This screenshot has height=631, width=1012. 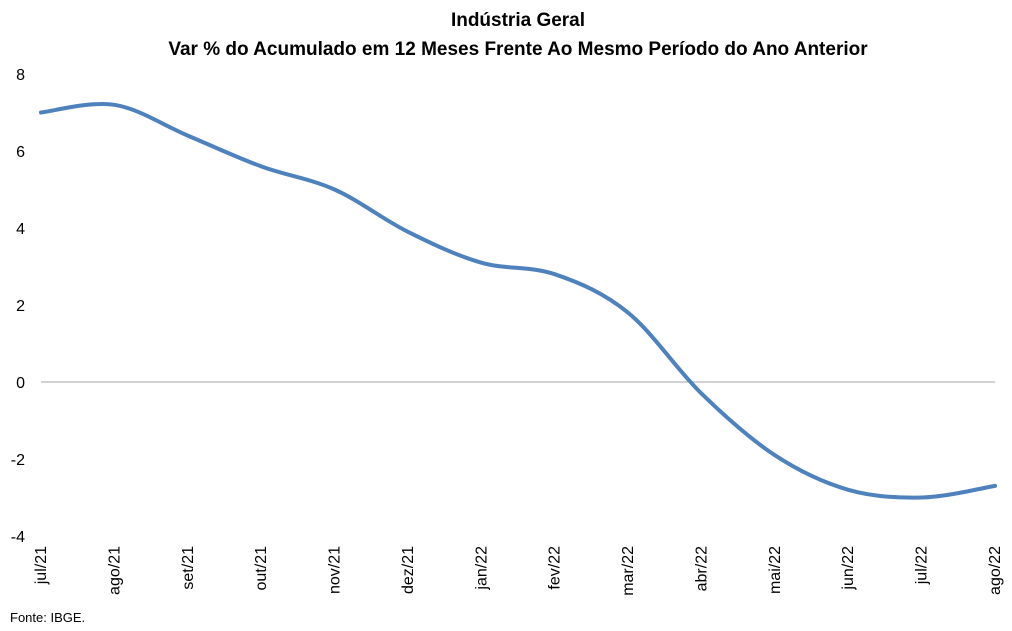 I want to click on y-tick-label: 0, so click(x=20, y=383).